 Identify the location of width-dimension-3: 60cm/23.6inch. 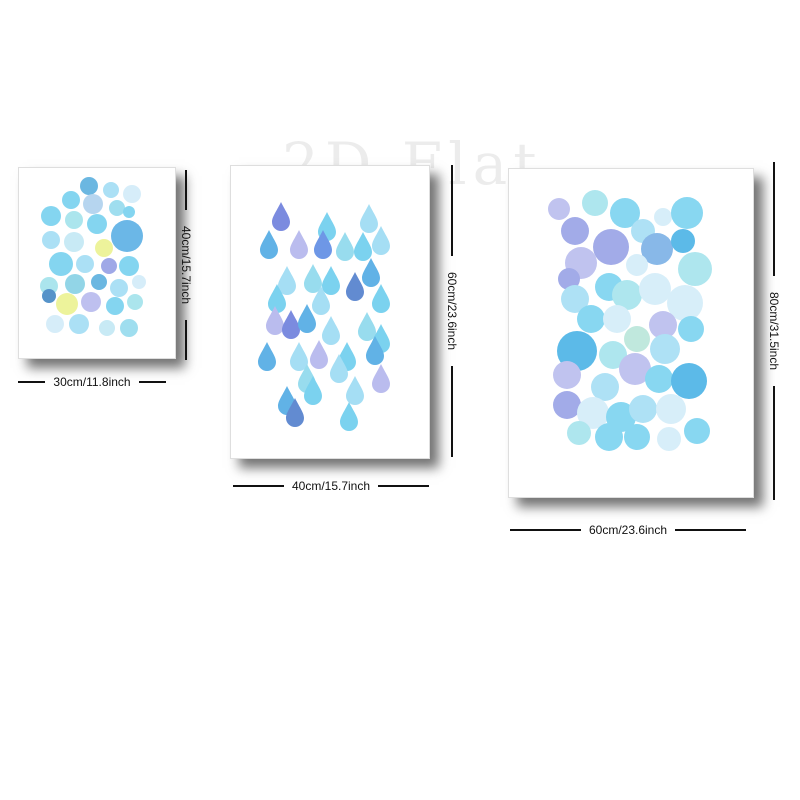
(628, 530).